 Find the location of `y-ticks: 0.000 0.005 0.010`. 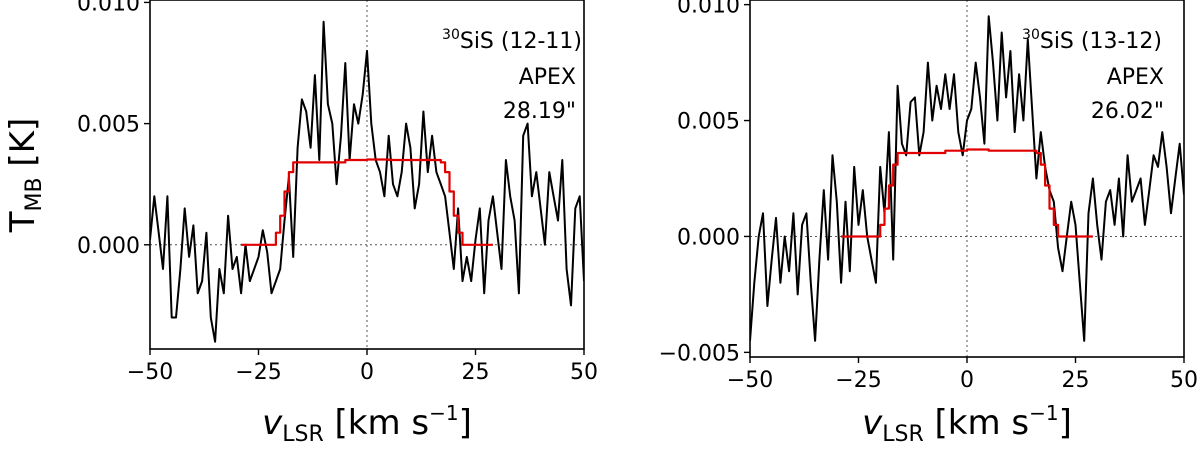

y-ticks: 0.000 0.005 0.010 is located at coordinates (113, 129).